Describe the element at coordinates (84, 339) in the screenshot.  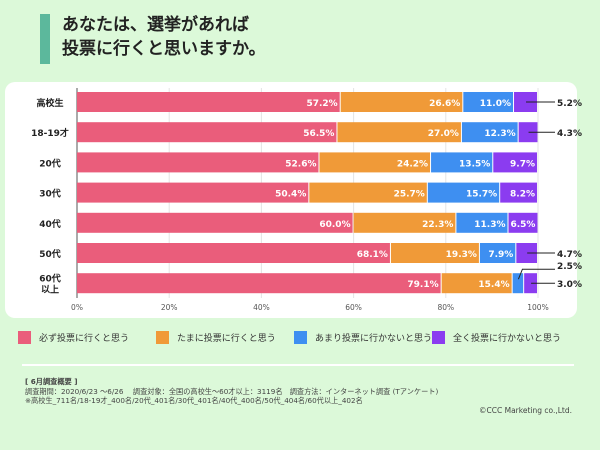
I see `legend-label: 必ず投票に行くと思う` at that location.